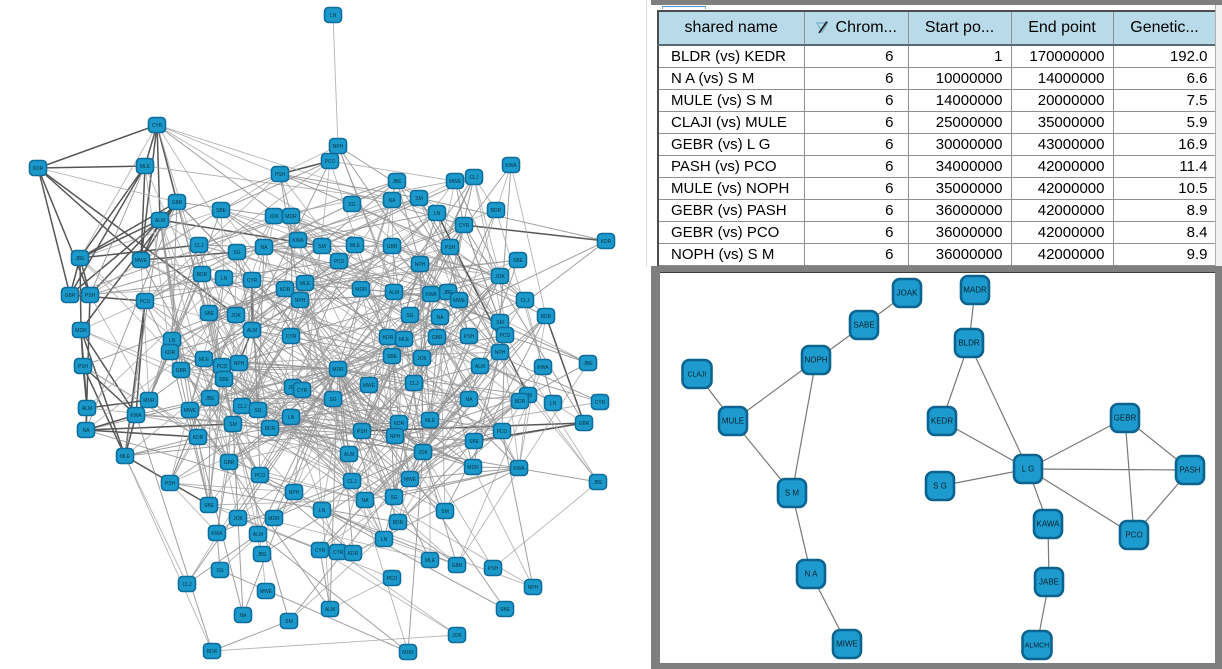 The height and width of the screenshot is (669, 1222). What do you see at coordinates (942, 421) in the screenshot?
I see `svg-text: KEDR` at bounding box center [942, 421].